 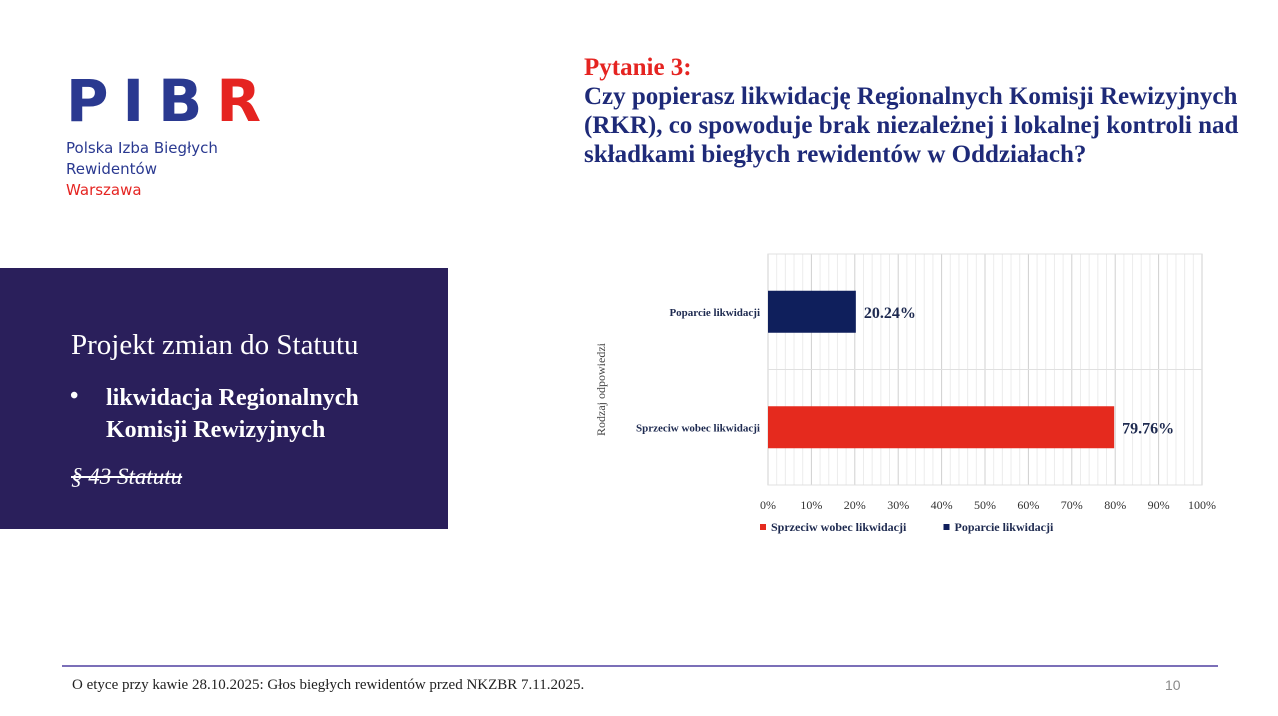 What do you see at coordinates (215, 345) in the screenshot?
I see `panel-title: Projekt zmian do Statutu` at bounding box center [215, 345].